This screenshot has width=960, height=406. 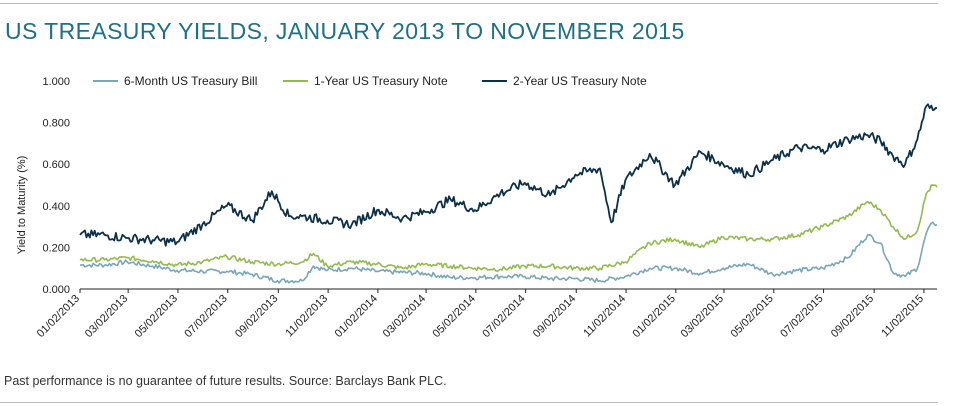 I want to click on x-tick-label: 01/02/2013, so click(x=58, y=316).